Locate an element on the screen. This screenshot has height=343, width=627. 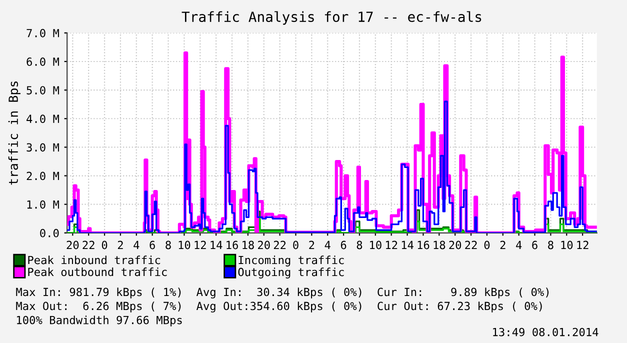
y-tick-label: 3.0 M is located at coordinates (42, 147).